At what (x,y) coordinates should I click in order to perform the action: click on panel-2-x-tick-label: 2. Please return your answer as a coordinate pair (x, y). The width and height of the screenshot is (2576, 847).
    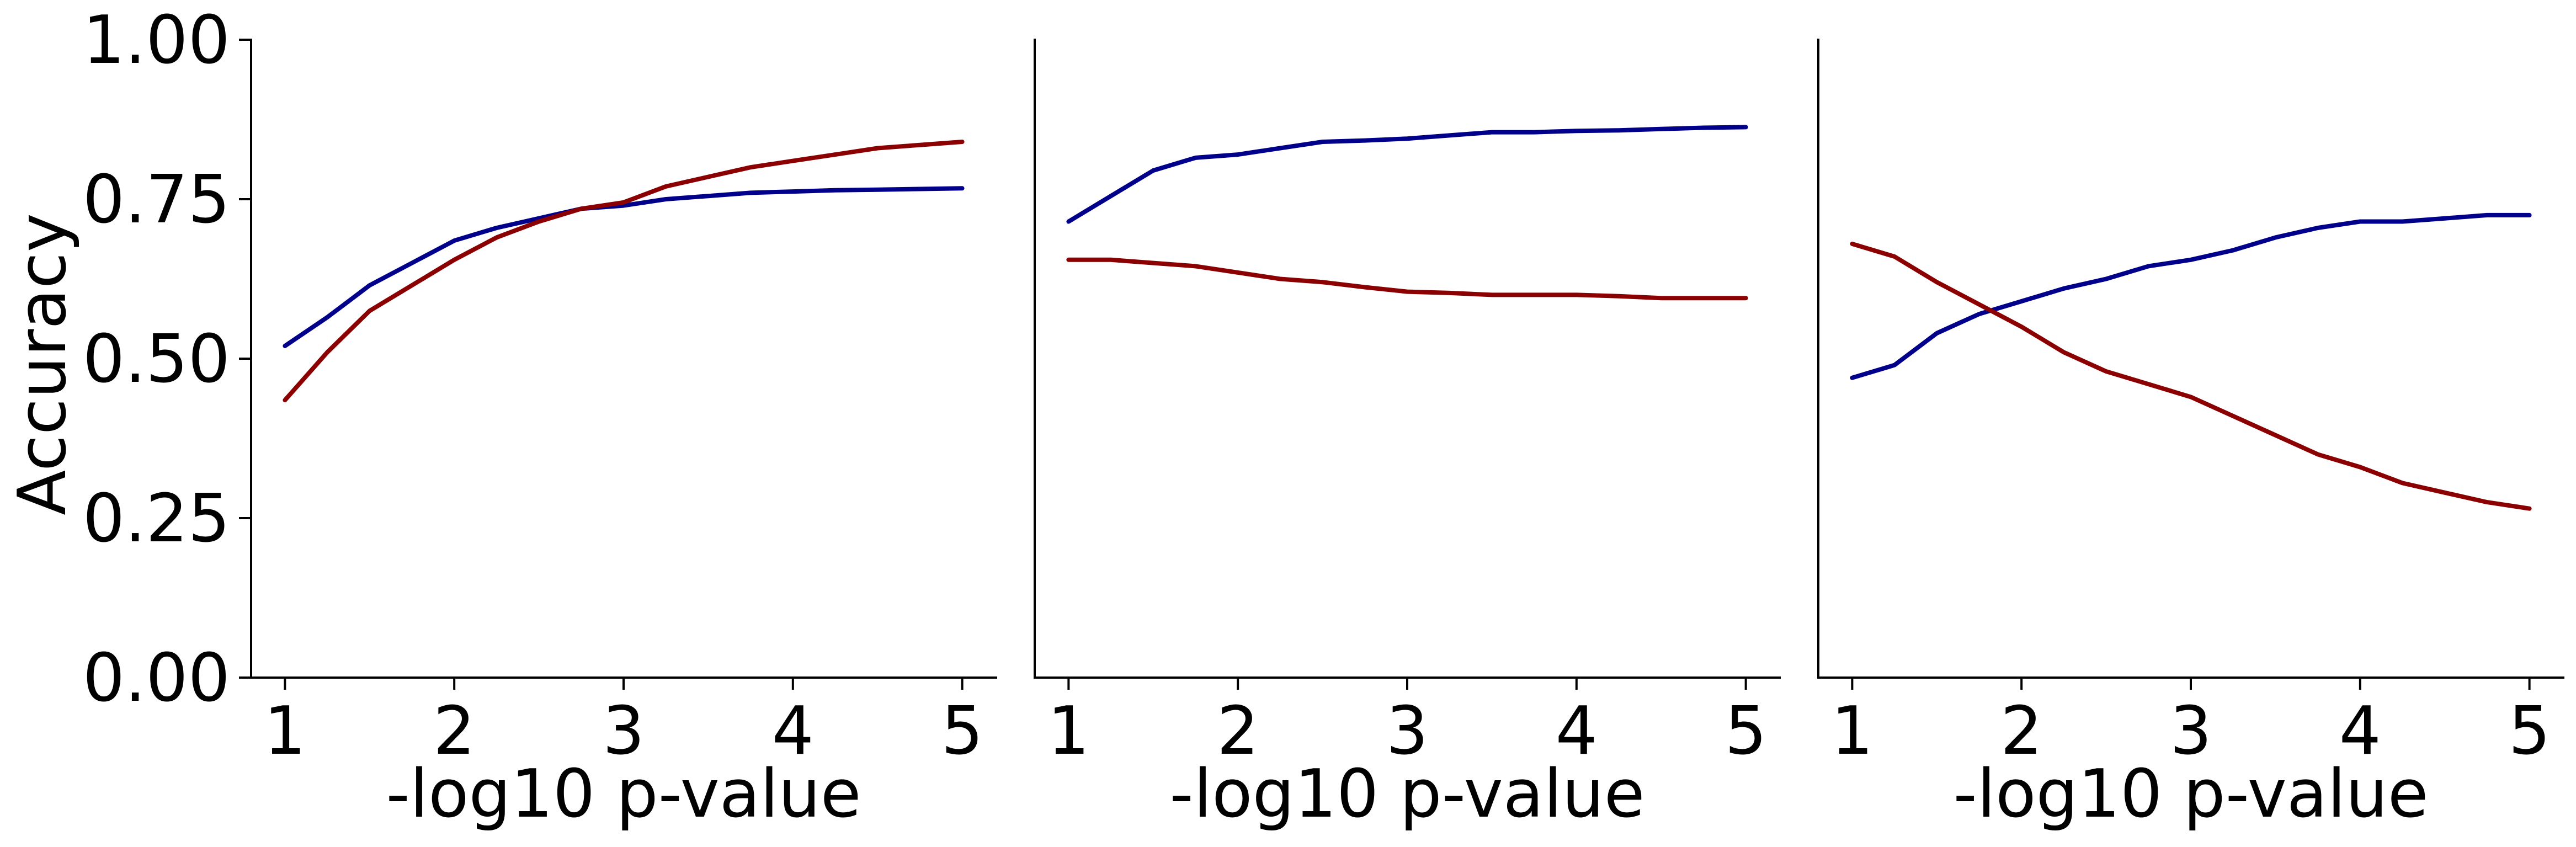
    Looking at the image, I should click on (1238, 731).